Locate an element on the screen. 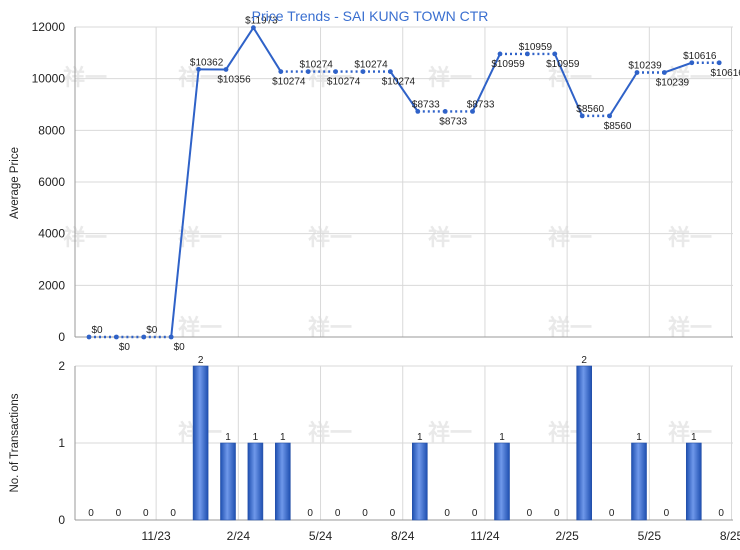  transactions-y-axis-label: No. of Transactions is located at coordinates (15, 442).